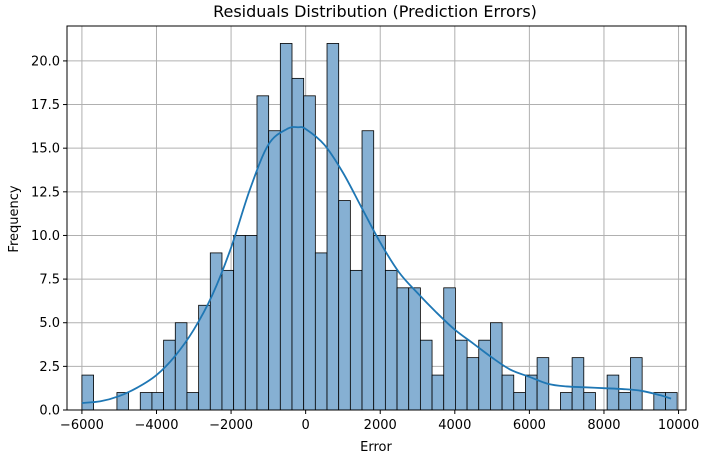 The height and width of the screenshot is (458, 726). I want to click on x-tick-label-8: 10000, so click(678, 425).